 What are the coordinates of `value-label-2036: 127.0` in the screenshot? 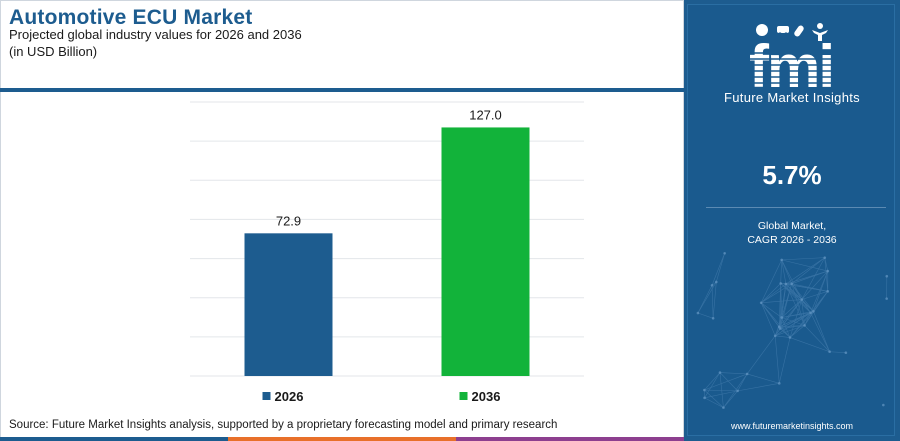 It's located at (485, 114).